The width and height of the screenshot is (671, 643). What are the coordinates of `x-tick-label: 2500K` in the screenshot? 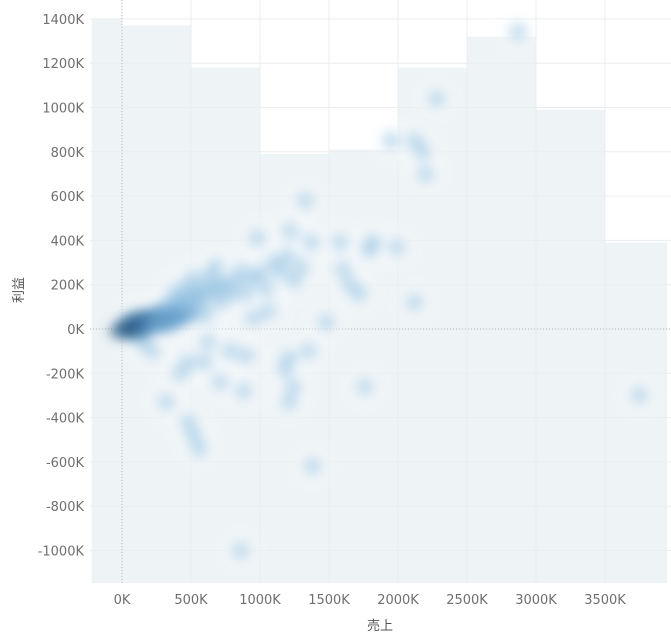 It's located at (467, 600).